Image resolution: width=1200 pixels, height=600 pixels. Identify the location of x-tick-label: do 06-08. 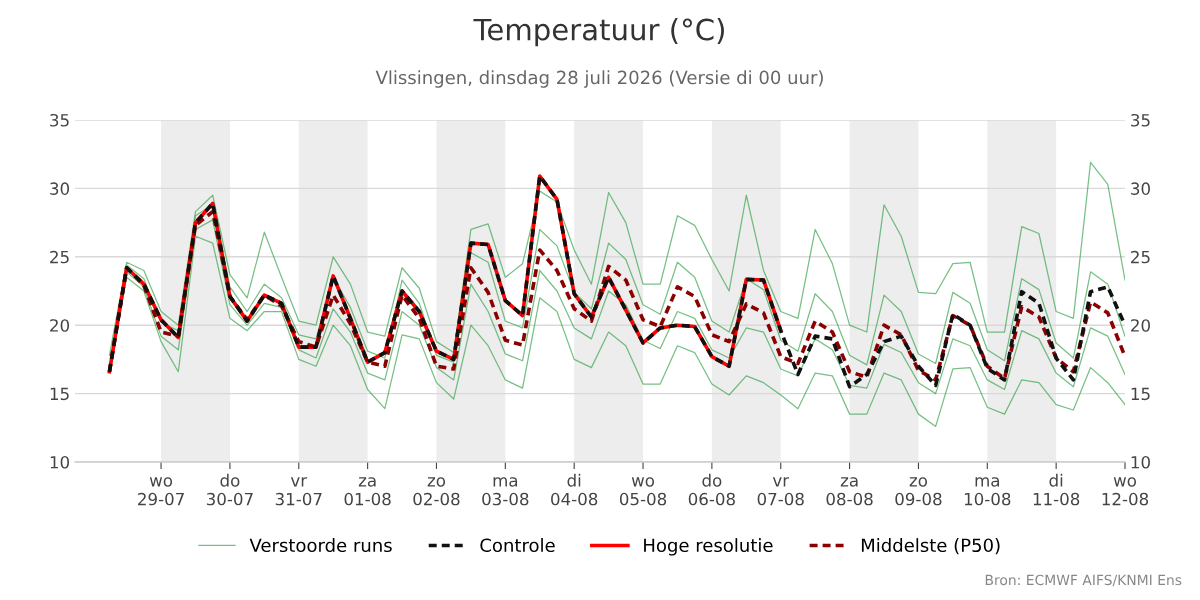
(711, 489).